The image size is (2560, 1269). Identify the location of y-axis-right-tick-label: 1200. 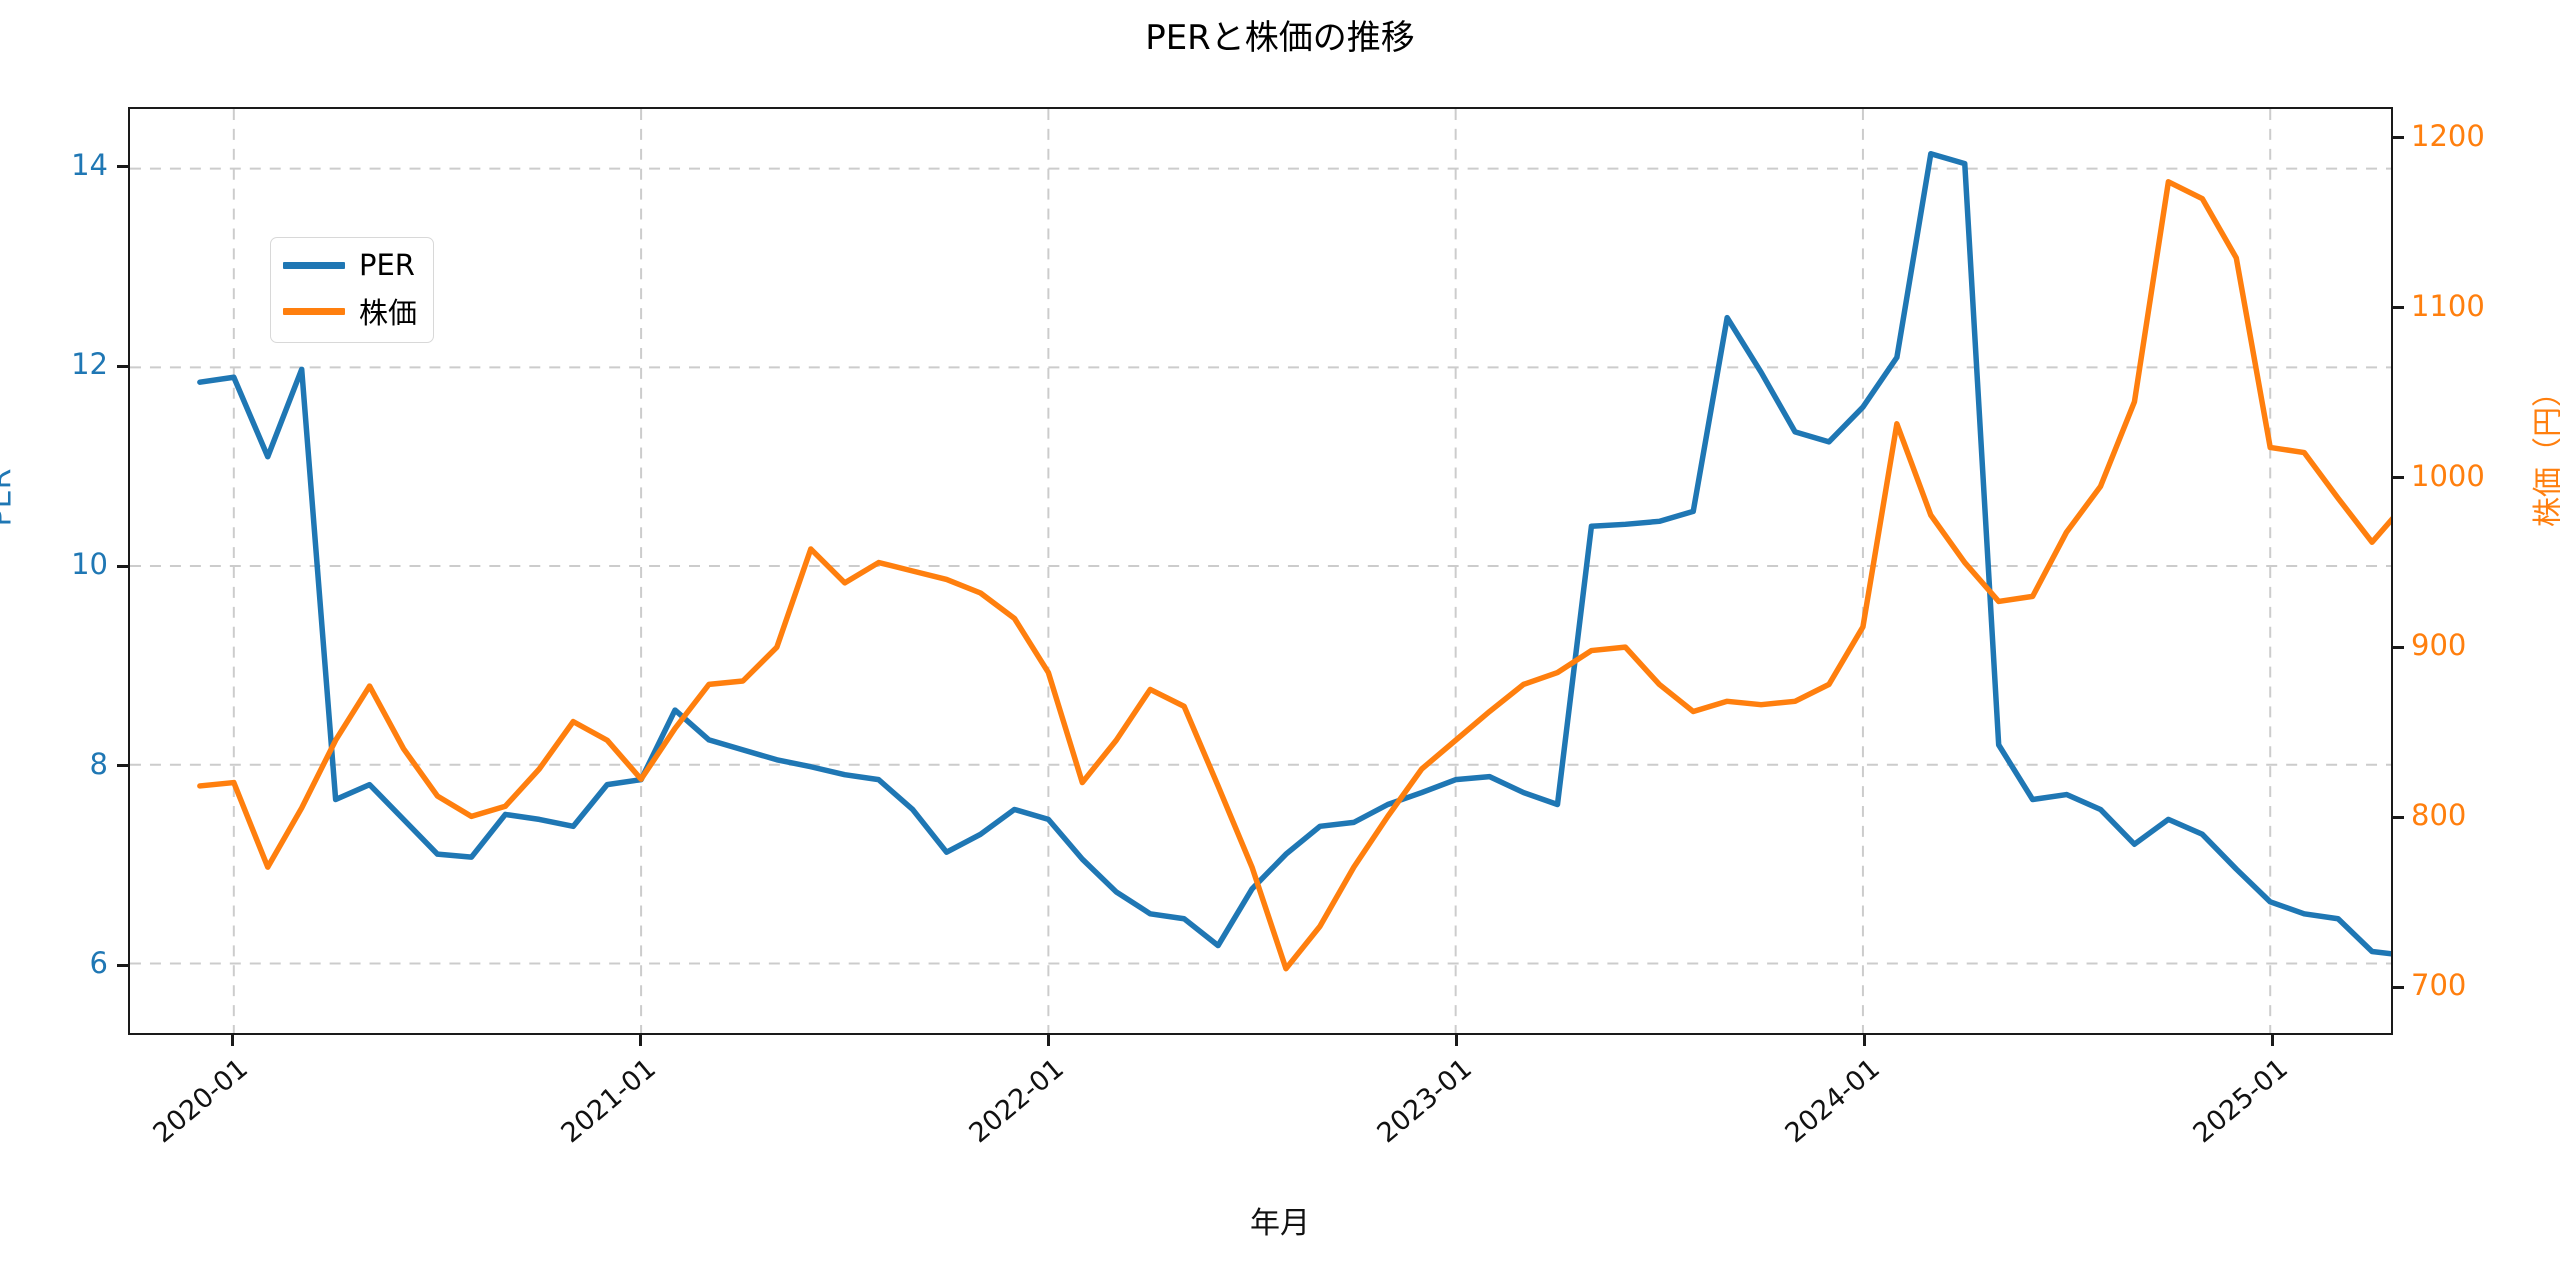
(2448, 135).